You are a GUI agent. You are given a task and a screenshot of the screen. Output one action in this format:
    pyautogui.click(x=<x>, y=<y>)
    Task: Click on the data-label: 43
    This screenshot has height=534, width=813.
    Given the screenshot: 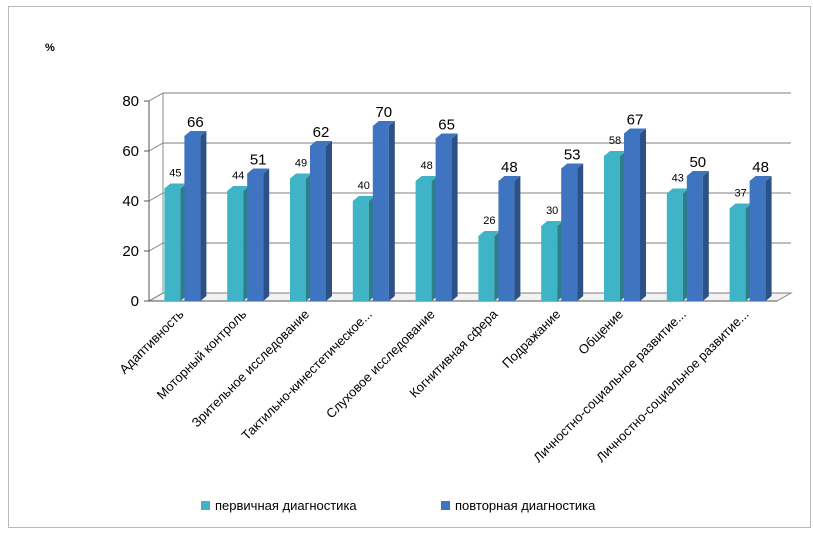 What is the action you would take?
    pyautogui.click(x=678, y=179)
    